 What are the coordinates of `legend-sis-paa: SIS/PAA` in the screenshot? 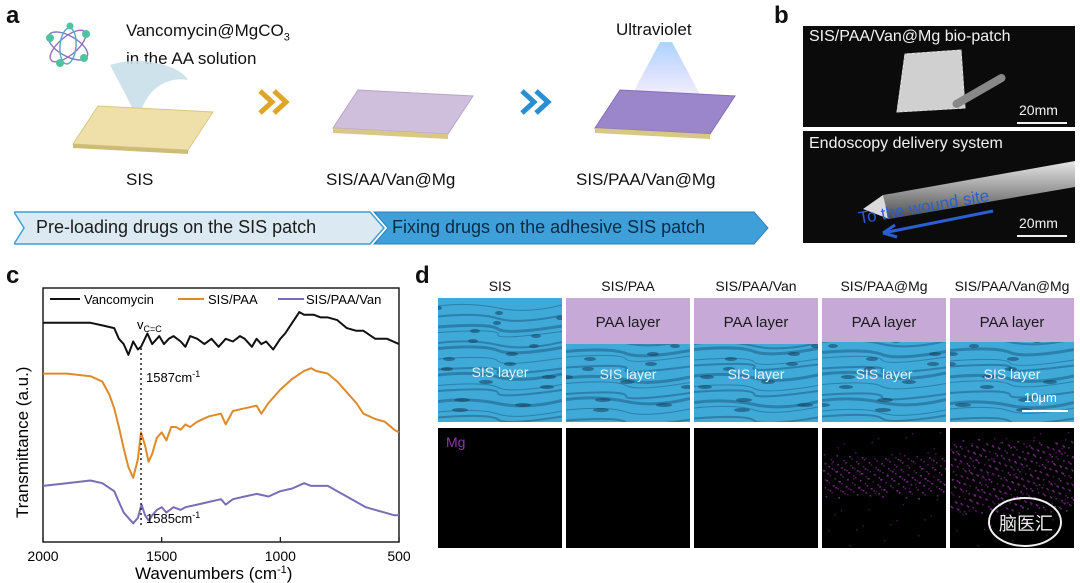 It's located at (233, 299).